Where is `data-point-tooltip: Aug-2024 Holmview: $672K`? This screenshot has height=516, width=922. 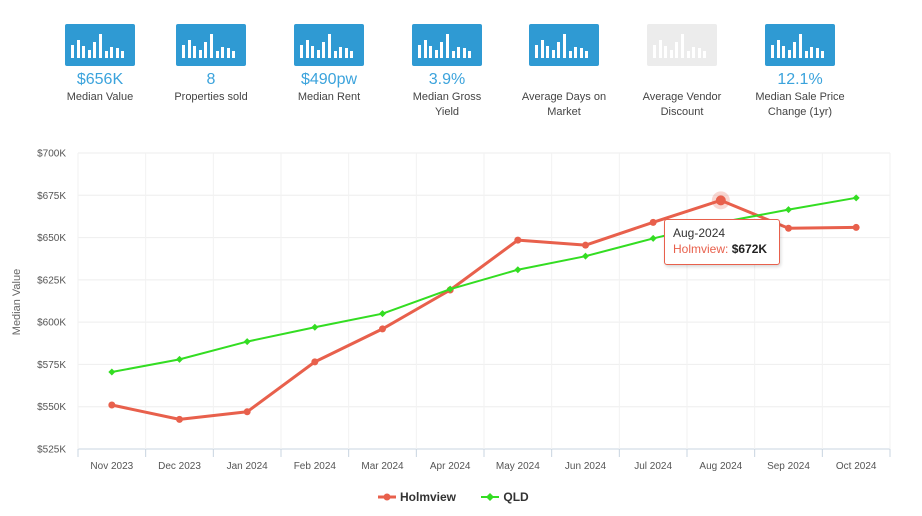 data-point-tooltip: Aug-2024 Holmview: $672K is located at coordinates (722, 242).